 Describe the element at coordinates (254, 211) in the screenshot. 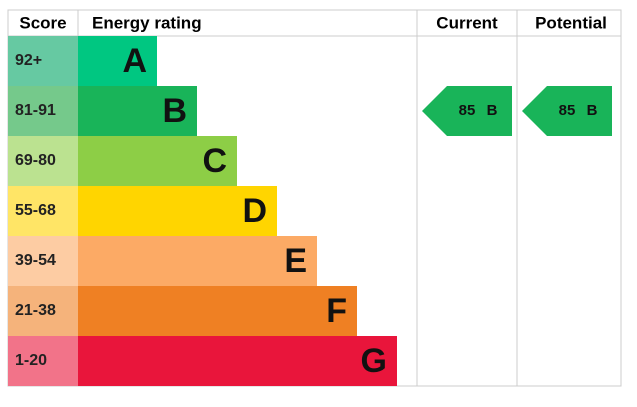

I see `rating-letter: D` at that location.